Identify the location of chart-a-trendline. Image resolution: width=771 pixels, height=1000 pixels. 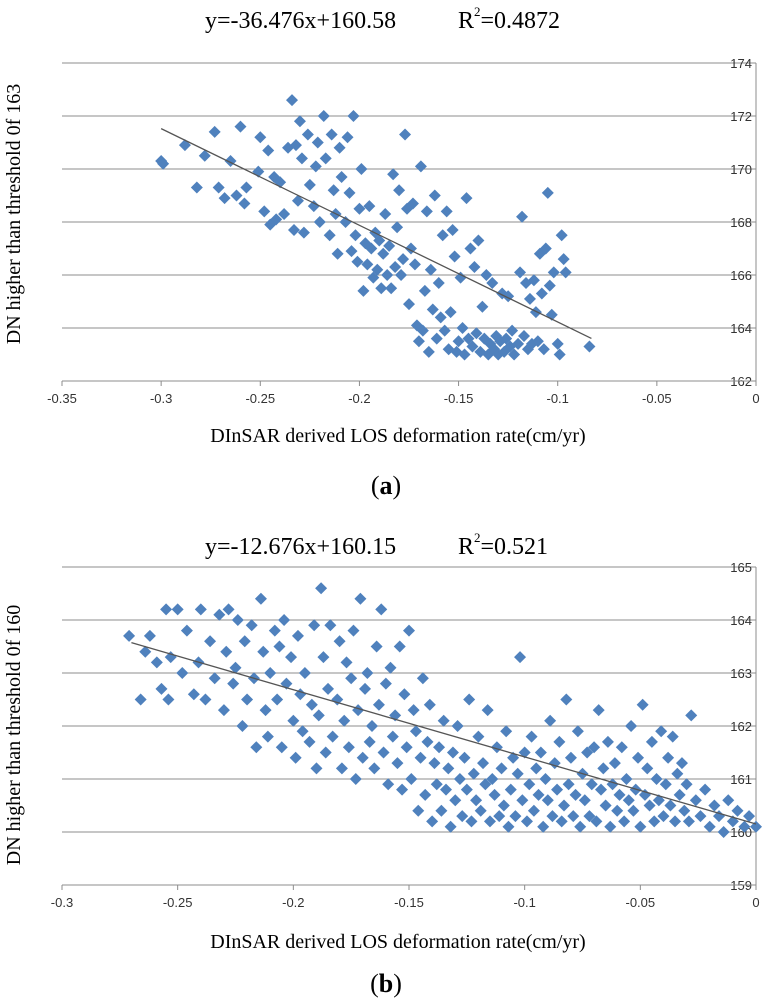
(376, 233).